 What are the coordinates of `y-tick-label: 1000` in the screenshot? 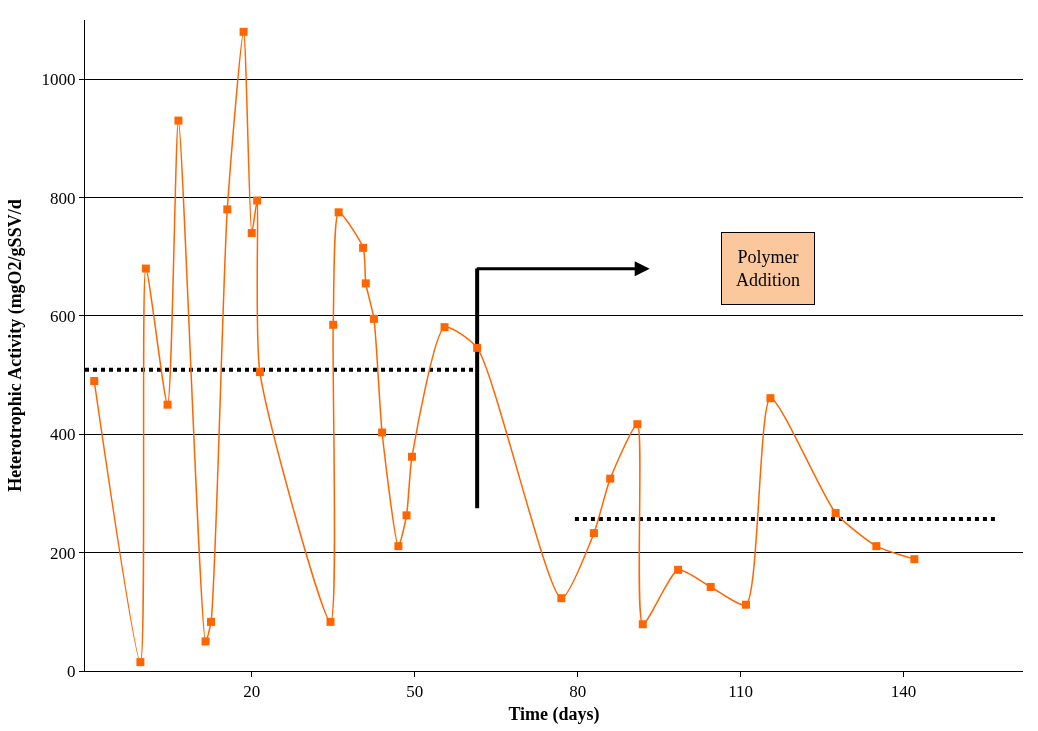 It's located at (58, 80).